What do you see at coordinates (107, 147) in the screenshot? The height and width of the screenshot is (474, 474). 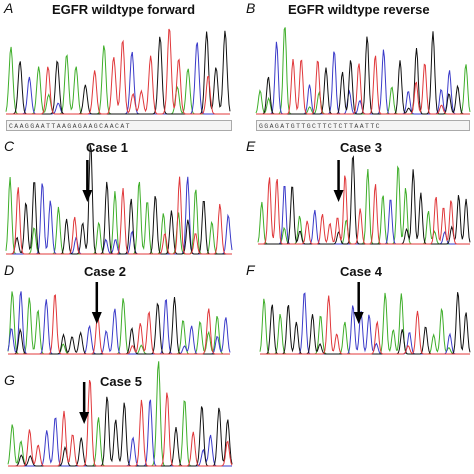 I see `panel-title: Case 1` at bounding box center [107, 147].